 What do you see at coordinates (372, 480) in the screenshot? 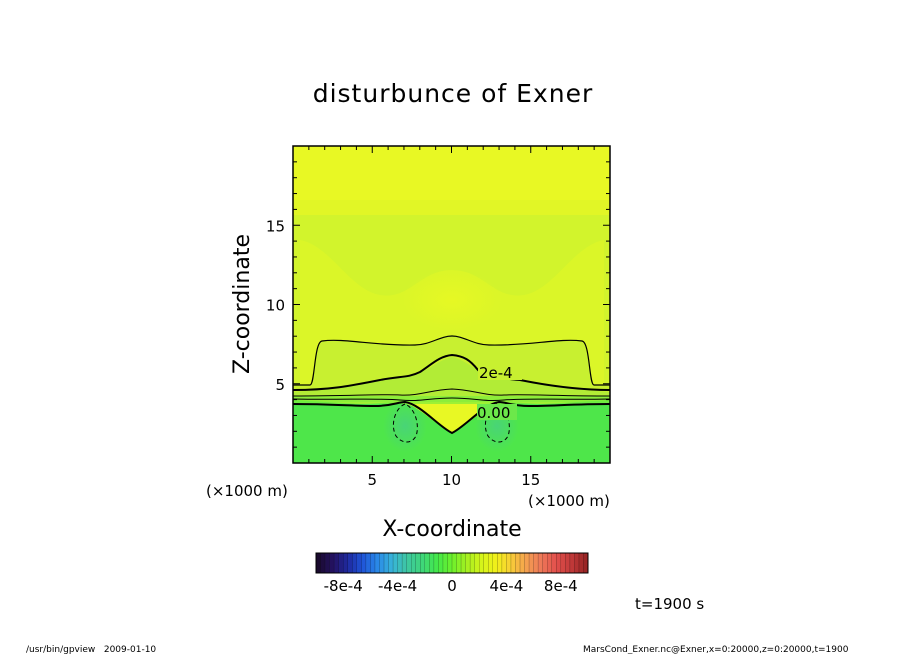
I see `x-tick-label: 5` at bounding box center [372, 480].